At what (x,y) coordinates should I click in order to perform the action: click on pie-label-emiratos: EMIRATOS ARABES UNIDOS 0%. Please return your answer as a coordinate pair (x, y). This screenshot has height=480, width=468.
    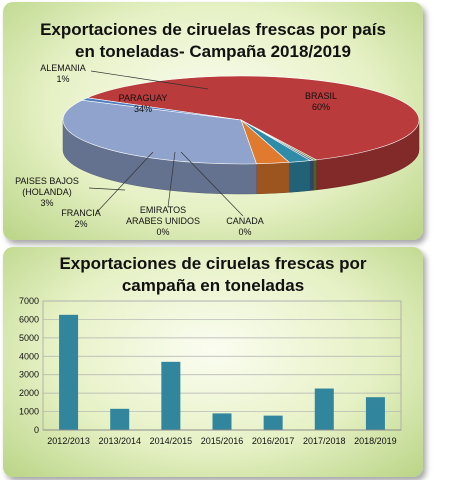
    Looking at the image, I should click on (163, 221).